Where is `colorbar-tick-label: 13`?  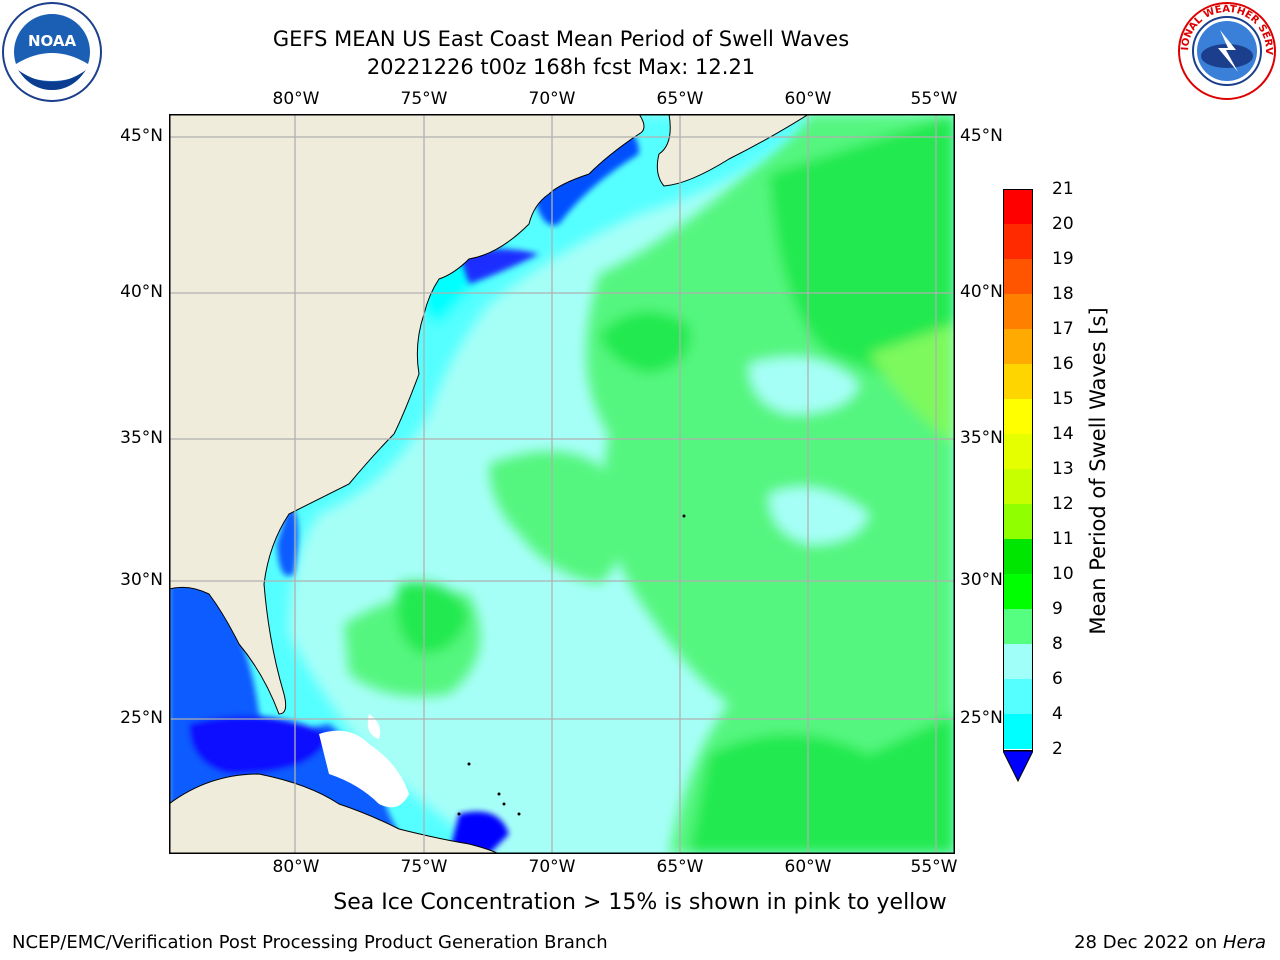
colorbar-tick-label: 13 is located at coordinates (1063, 469).